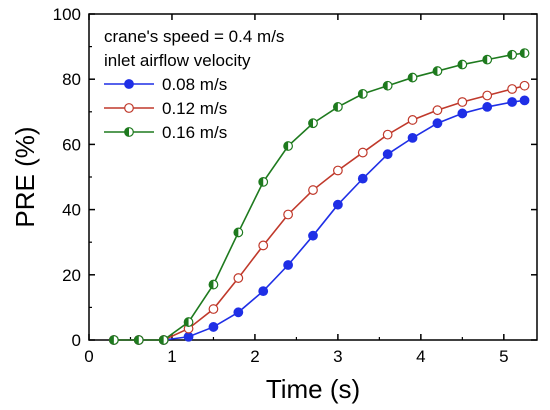 The height and width of the screenshot is (410, 550). I want to click on x-tick-label: 2, so click(254, 356).